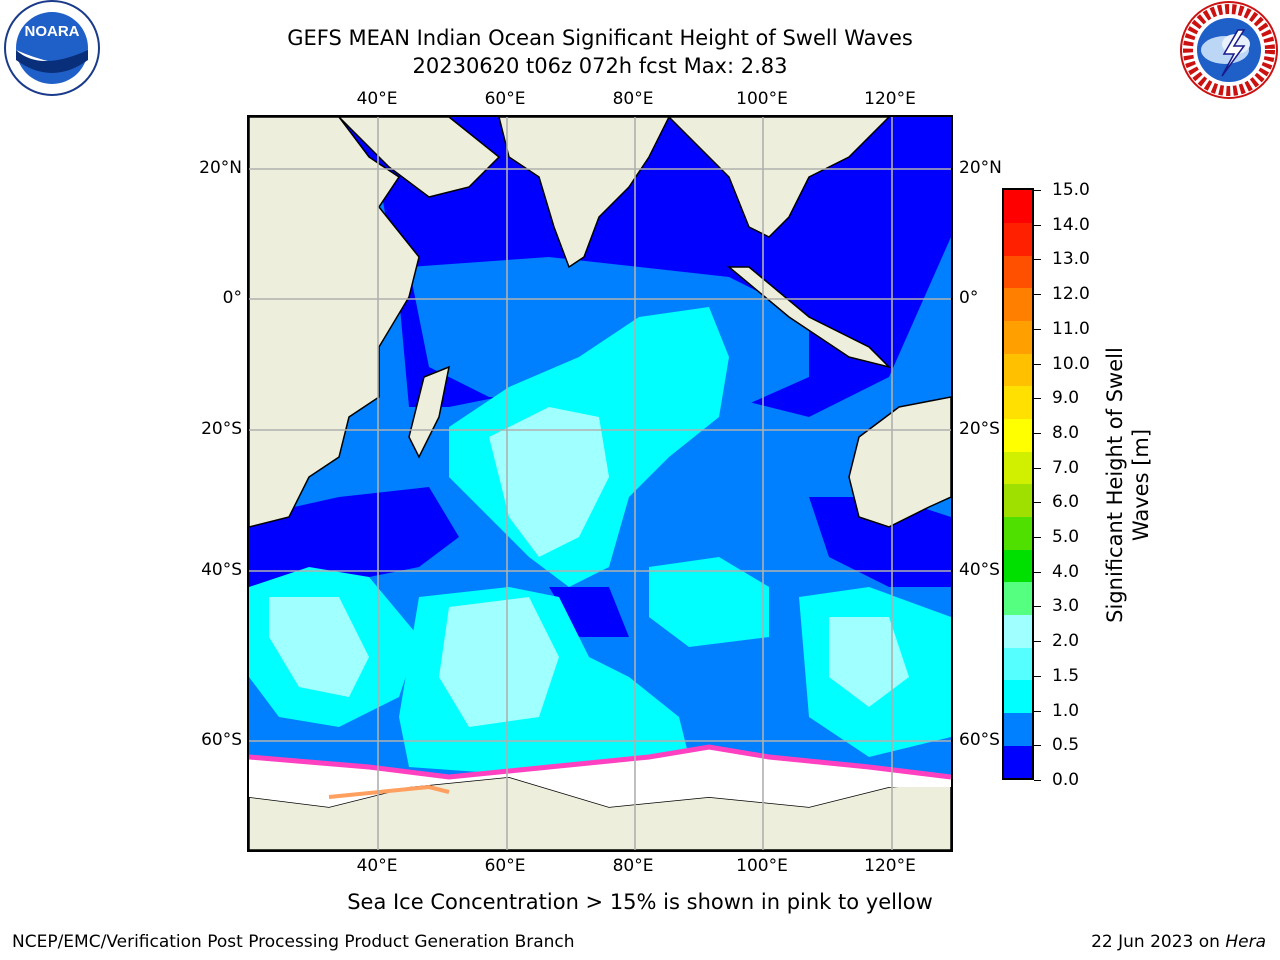 This screenshot has height=960, width=1280. What do you see at coordinates (52, 48) in the screenshot?
I see `noaa-logo: NOARA` at bounding box center [52, 48].